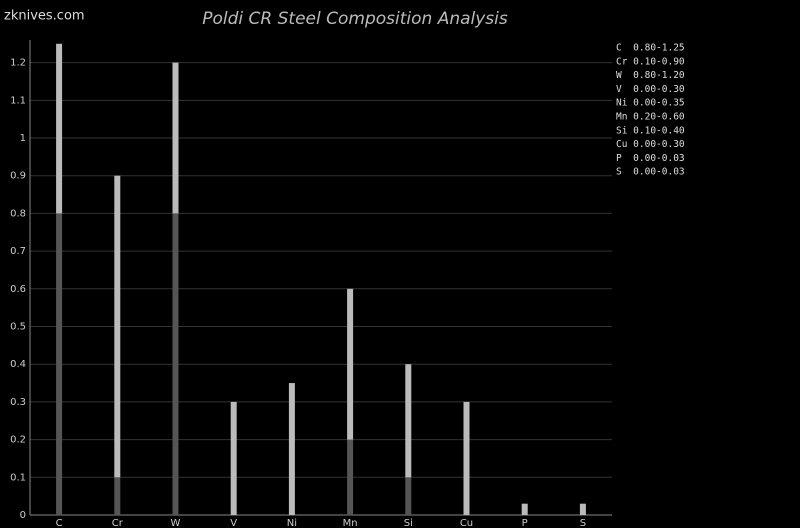 Image resolution: width=800 pixels, height=528 pixels. Describe the element at coordinates (176, 523) in the screenshot. I see `x-tick-label: W` at that location.